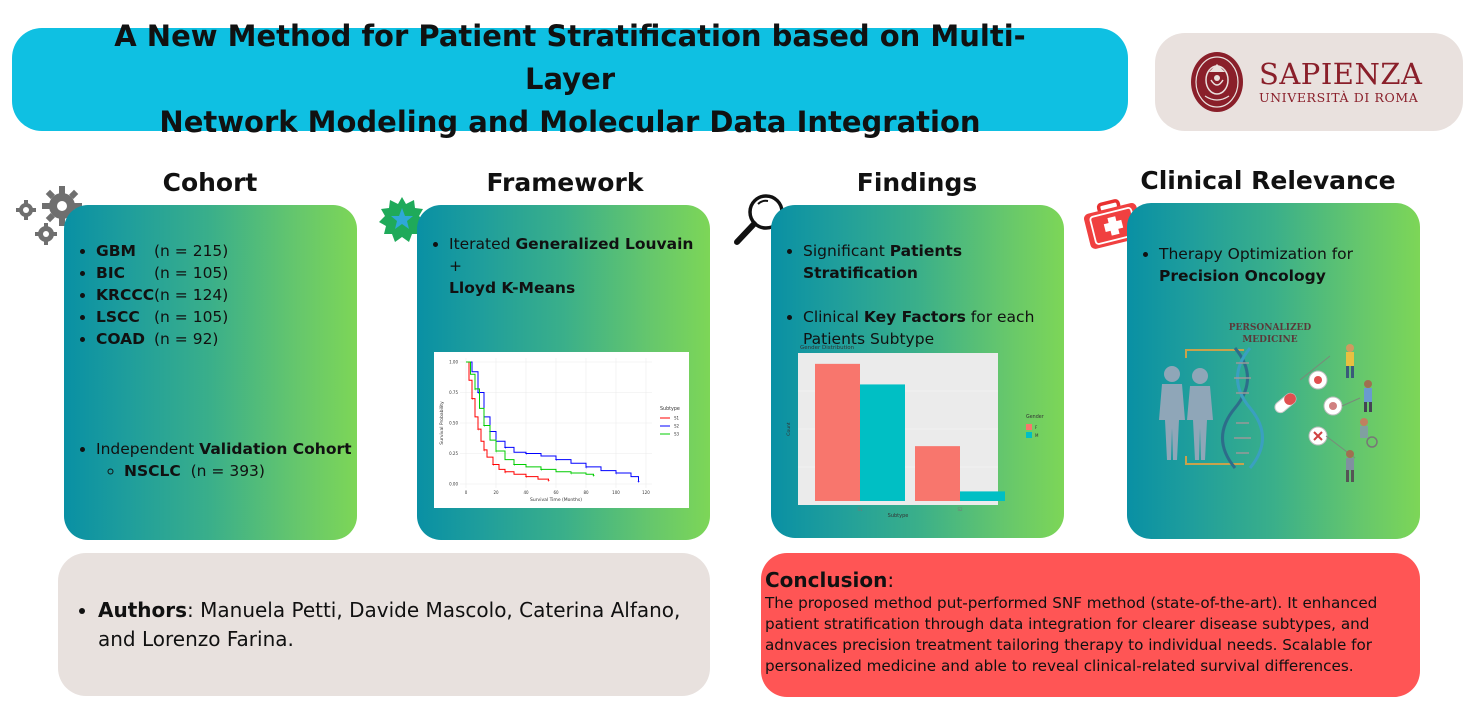 The image size is (1474, 726). What do you see at coordinates (937, 473) in the screenshot?
I see `bar-F-S2` at bounding box center [937, 473].